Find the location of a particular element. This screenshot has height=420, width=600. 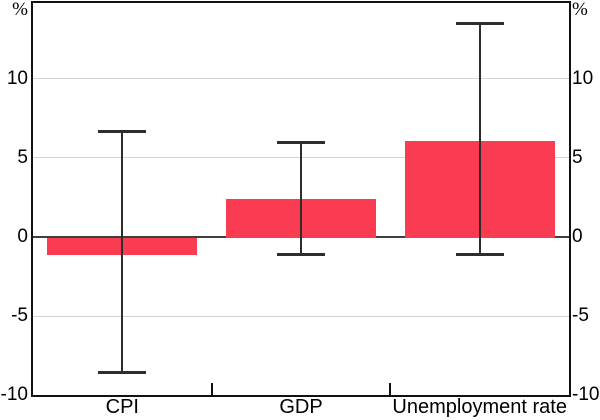

y-tick-label-left-0: 0 is located at coordinates (22, 236).